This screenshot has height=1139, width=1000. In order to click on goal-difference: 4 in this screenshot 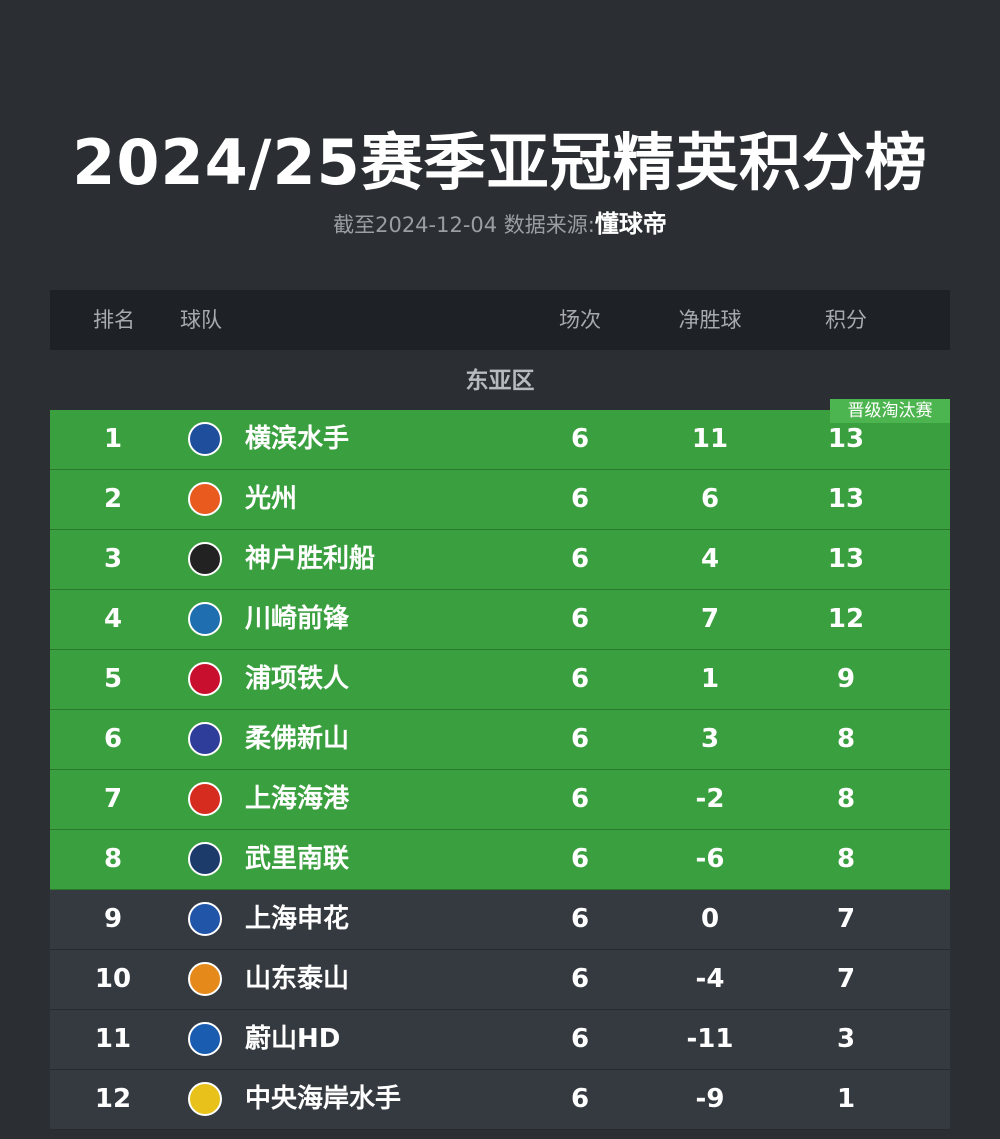, I will do `click(710, 559)`.